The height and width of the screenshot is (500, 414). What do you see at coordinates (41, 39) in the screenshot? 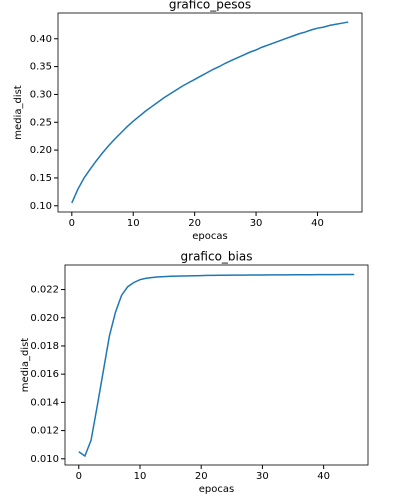
I see `y-tick-label: 0.40` at bounding box center [41, 39].